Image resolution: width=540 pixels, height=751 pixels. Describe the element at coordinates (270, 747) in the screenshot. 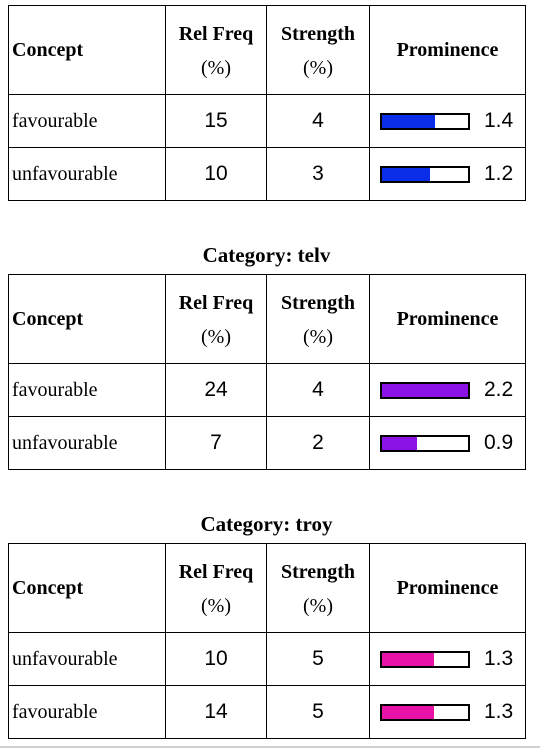

I see `page-bottom-divider` at that location.